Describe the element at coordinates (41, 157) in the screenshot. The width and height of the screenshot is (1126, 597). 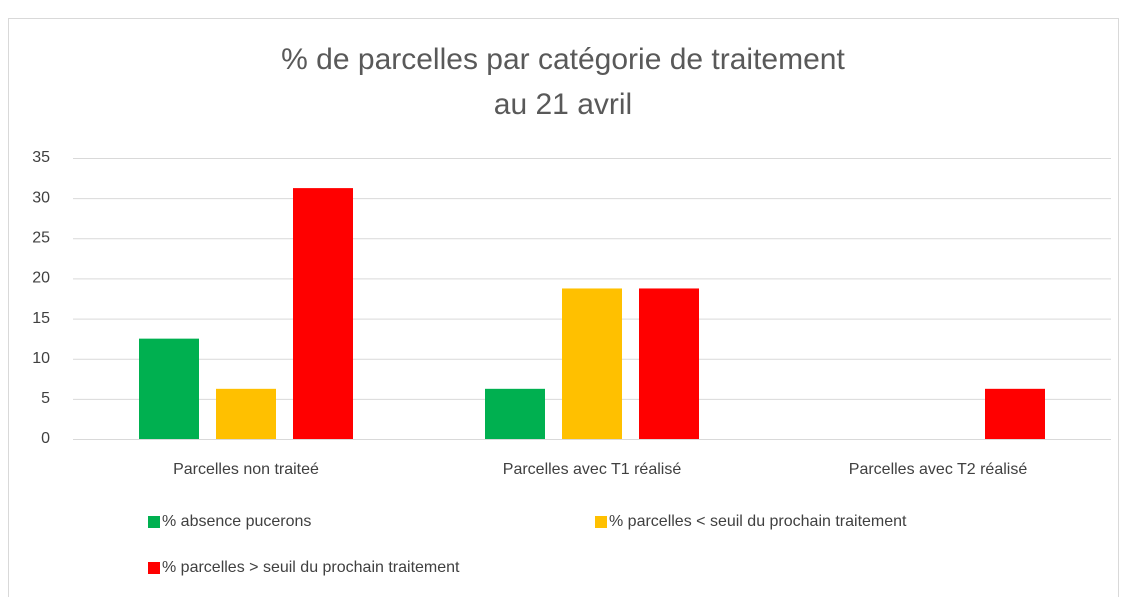
I see `y-tick-label: 35` at that location.